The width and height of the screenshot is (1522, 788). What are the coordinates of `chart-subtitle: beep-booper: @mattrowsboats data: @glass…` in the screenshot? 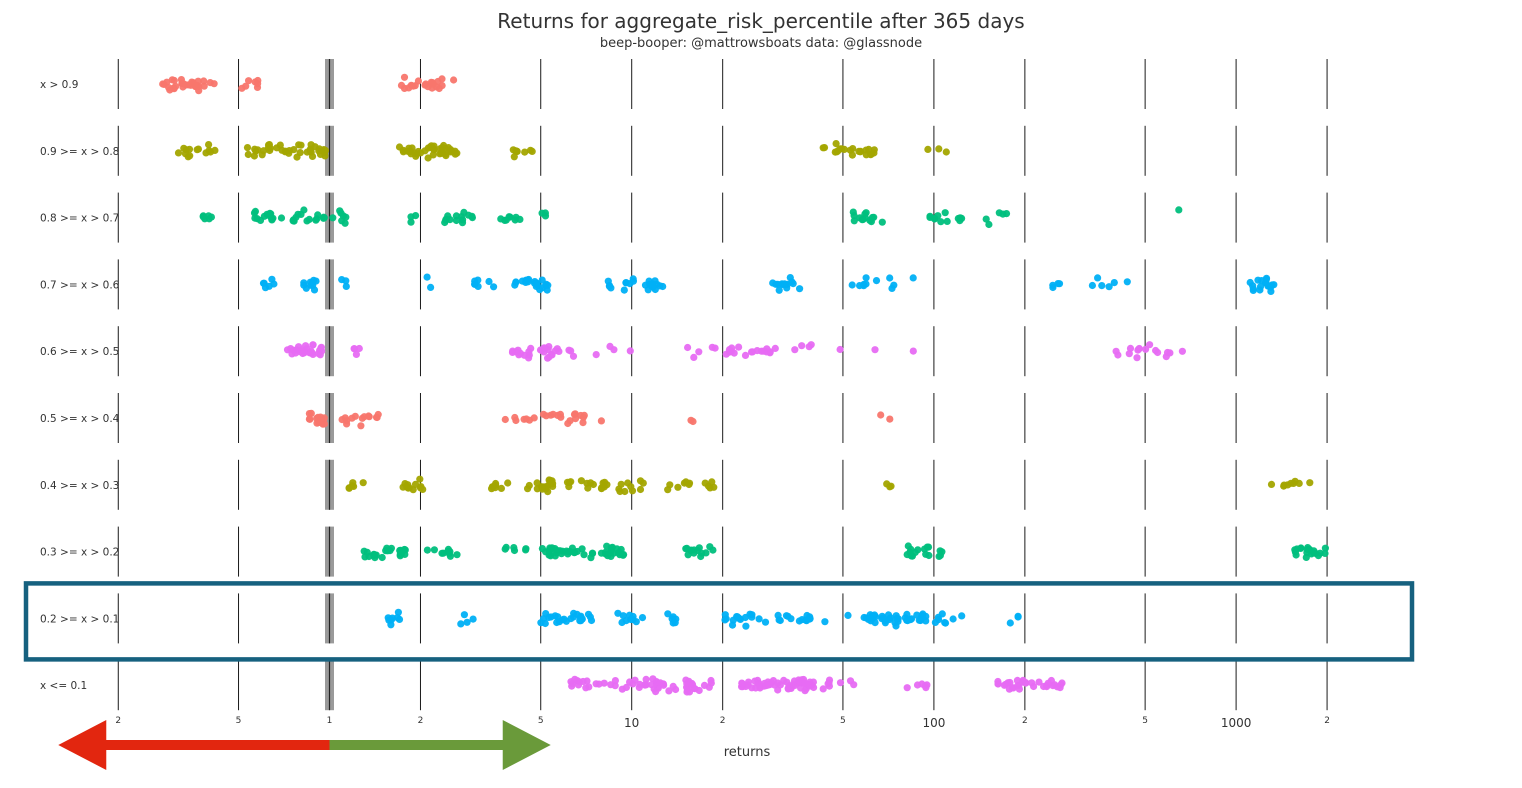 It's located at (761, 43).